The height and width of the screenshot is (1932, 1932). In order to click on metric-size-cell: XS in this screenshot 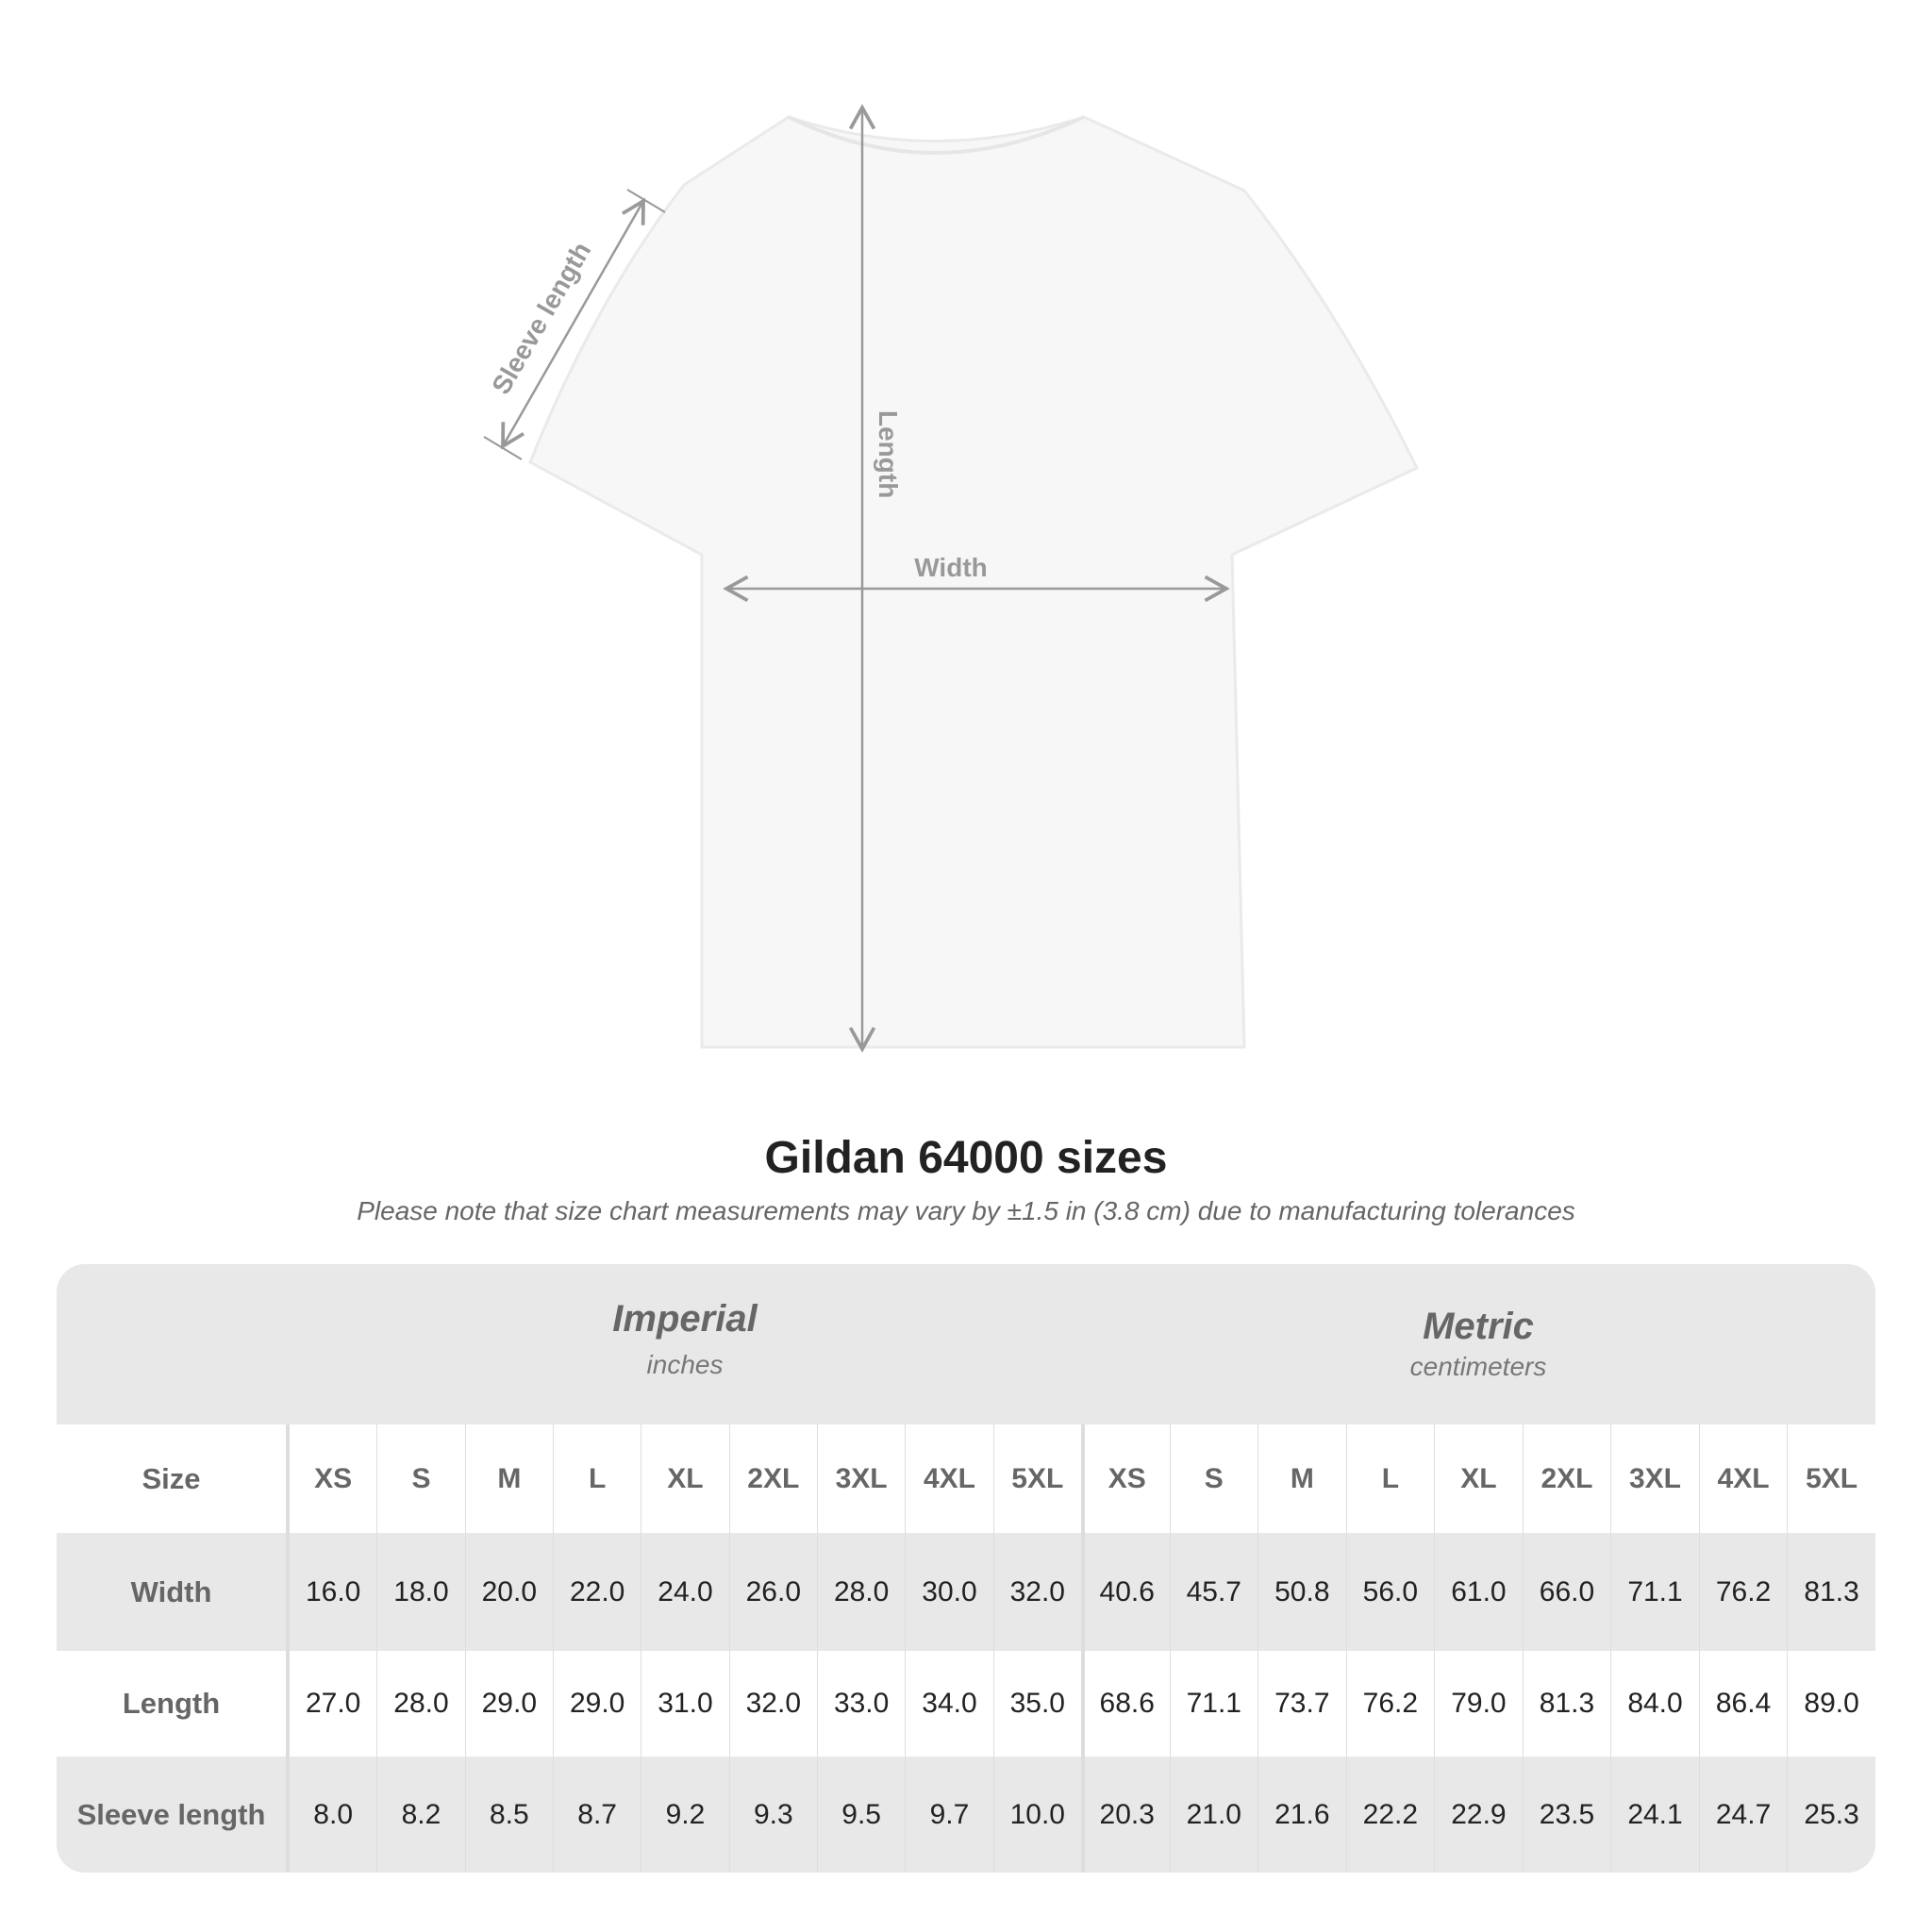, I will do `click(1125, 1478)`.